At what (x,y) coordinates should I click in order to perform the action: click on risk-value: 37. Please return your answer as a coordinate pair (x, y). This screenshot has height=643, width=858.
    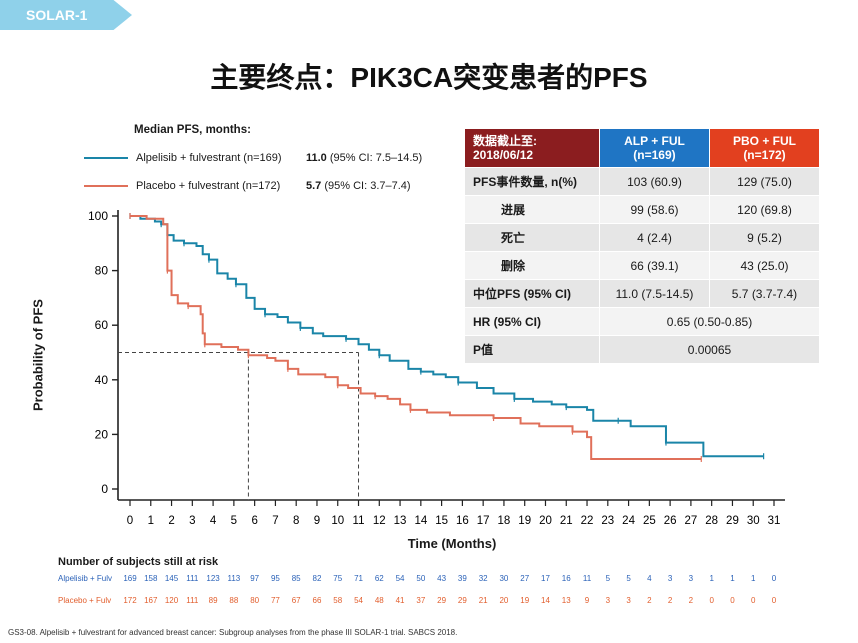
    Looking at the image, I should click on (421, 600).